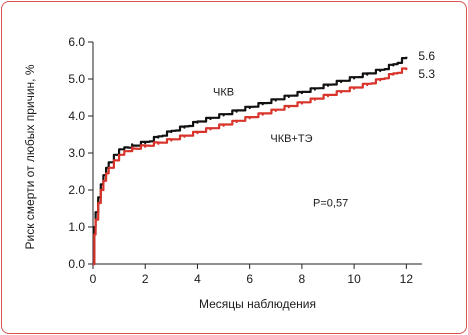  I want to click on x-tick-label: 12, so click(407, 279).